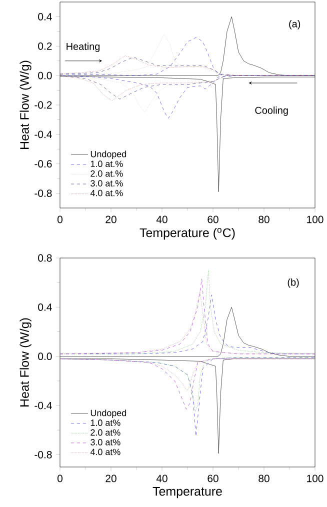  Describe the element at coordinates (105, 442) in the screenshot. I see `legend-label: 3.0 at%` at that location.